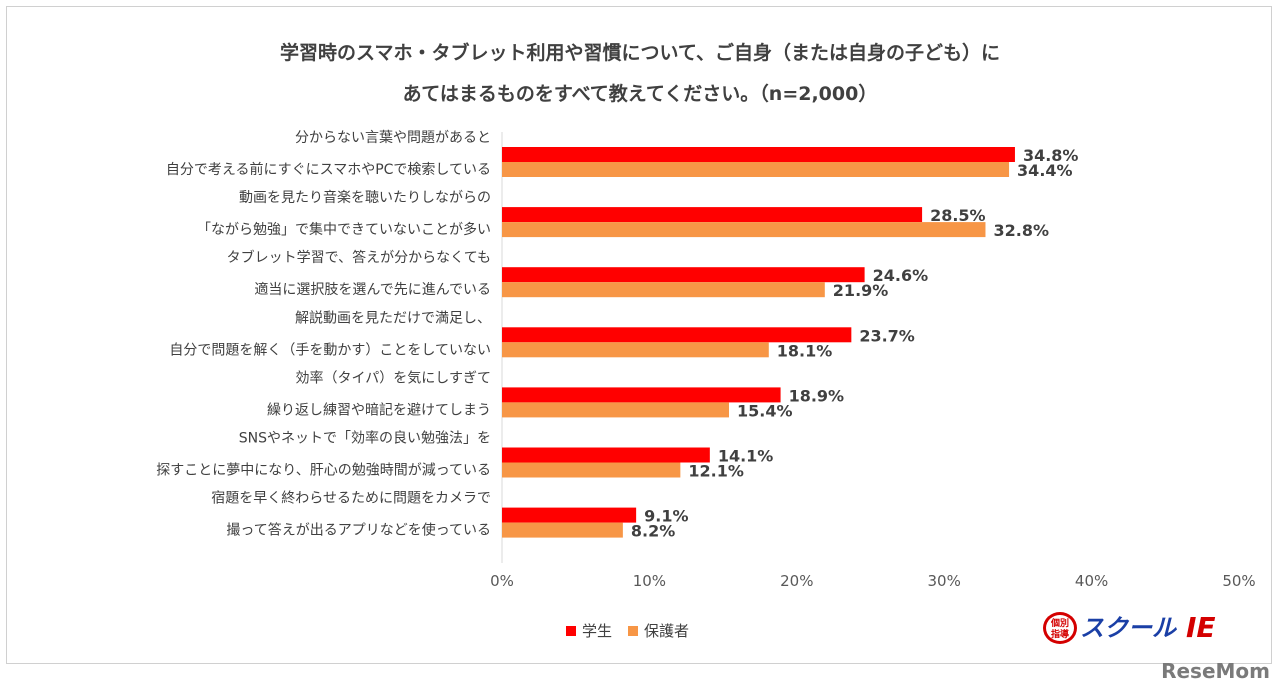 The image size is (1280, 691). I want to click on category-label-2-line-2: 適当に選択肢を選んで先に進んでいる, so click(372, 289).